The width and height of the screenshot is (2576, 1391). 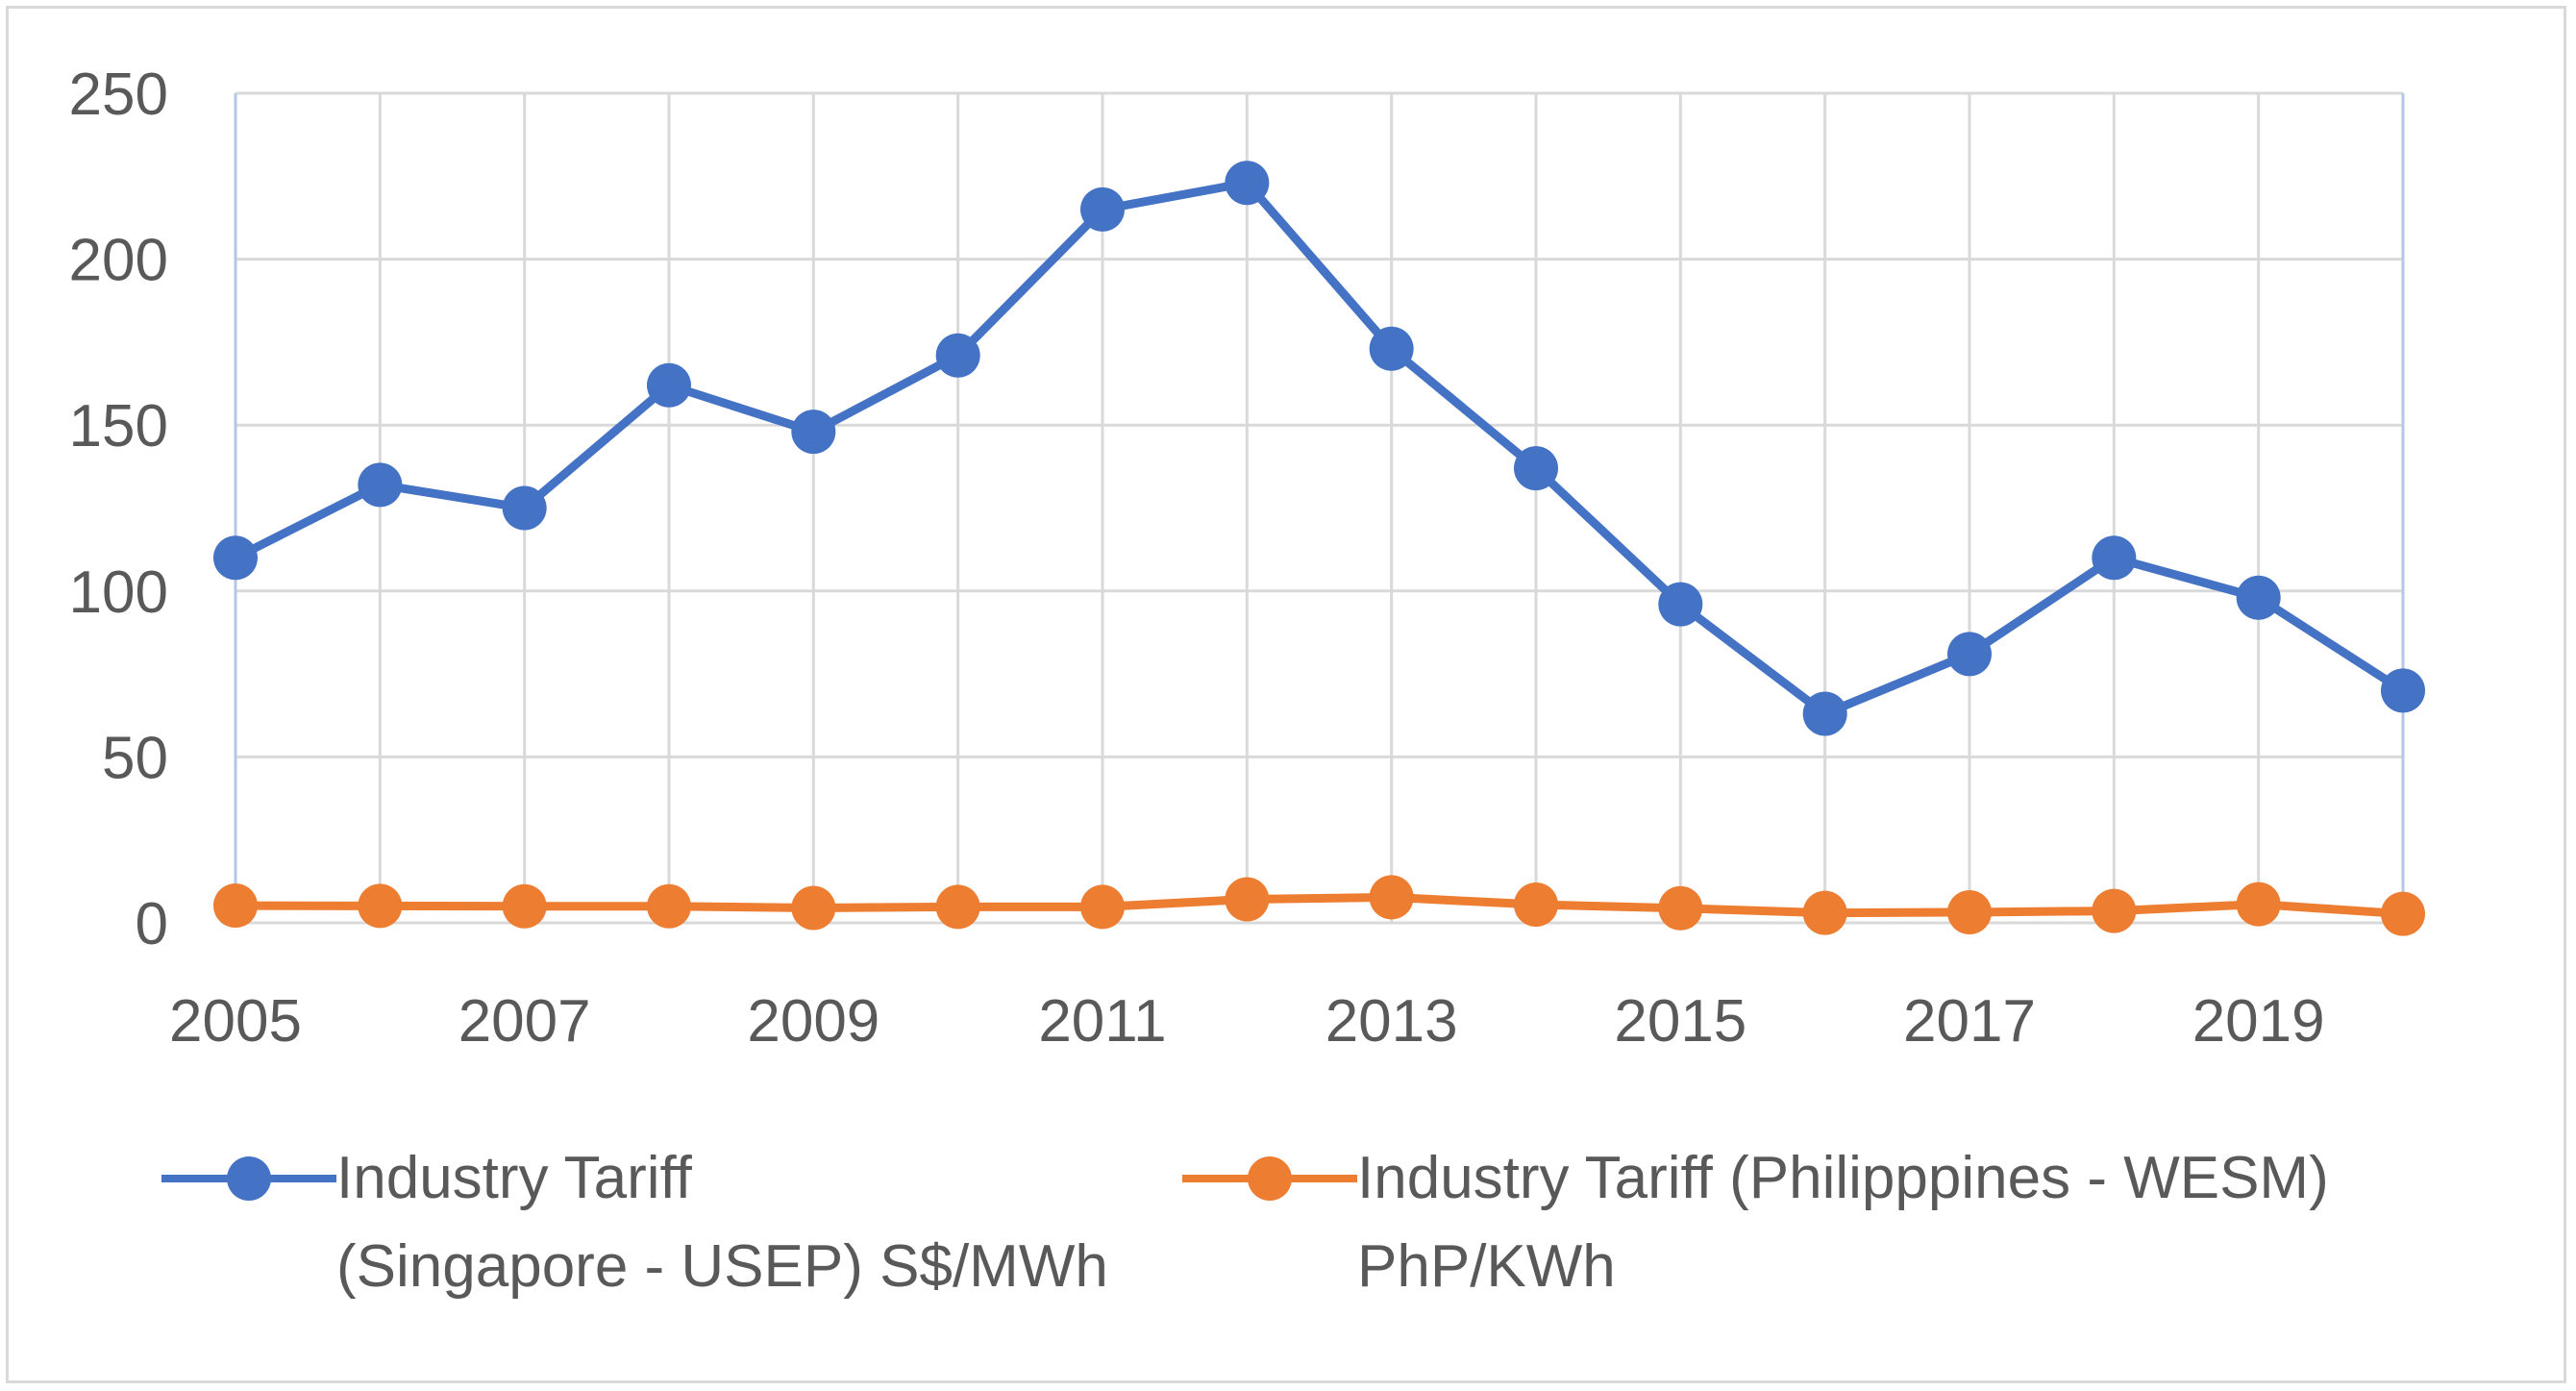 What do you see at coordinates (1680, 1022) in the screenshot?
I see `x-tick-label: 2015` at bounding box center [1680, 1022].